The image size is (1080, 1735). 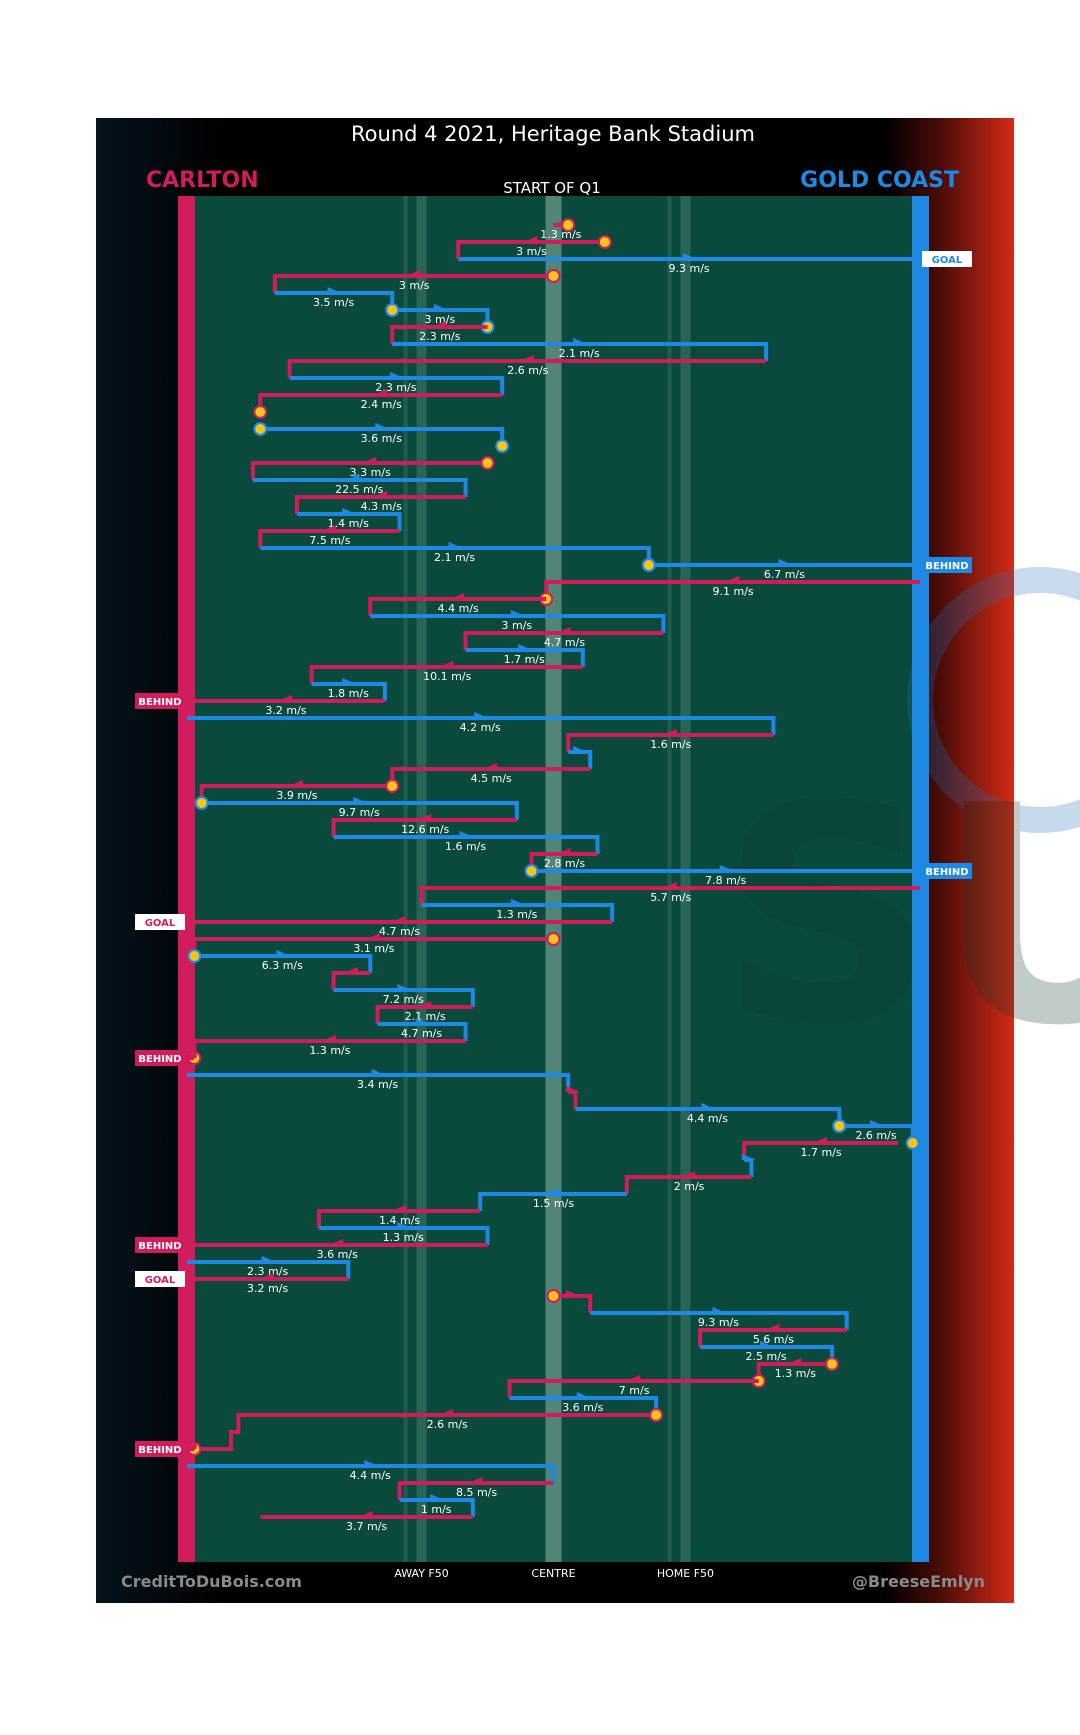 I want to click on chain-speed-52: 1.7 m/s, so click(x=820, y=1152).